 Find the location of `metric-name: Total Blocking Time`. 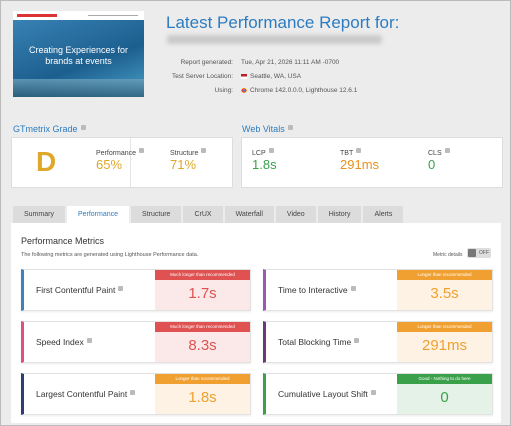

metric-name: Total Blocking Time is located at coordinates (319, 342).